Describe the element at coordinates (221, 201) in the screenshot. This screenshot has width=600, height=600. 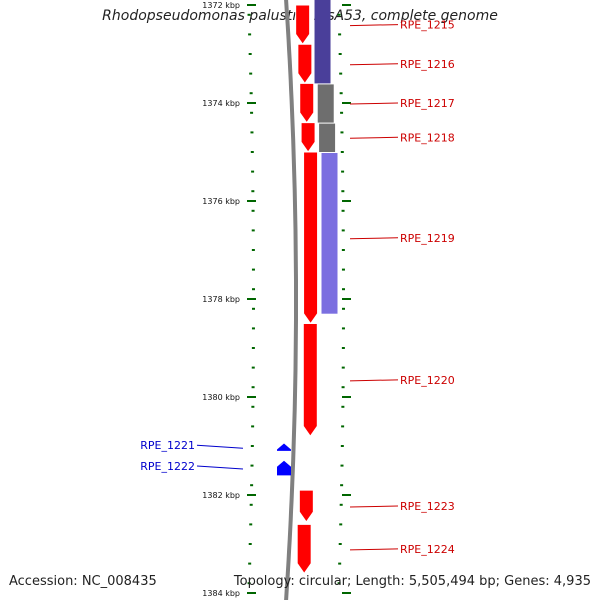
I see `tick-label-1376: 1376 kbp` at that location.